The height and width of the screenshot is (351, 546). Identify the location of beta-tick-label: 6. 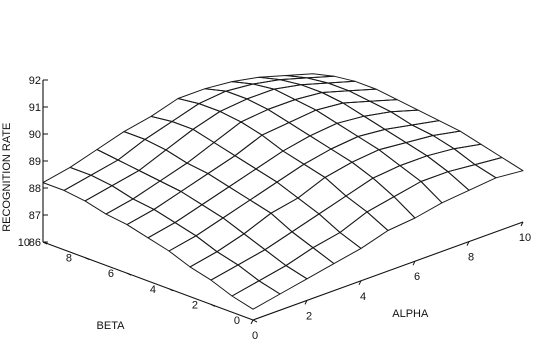
(111, 274).